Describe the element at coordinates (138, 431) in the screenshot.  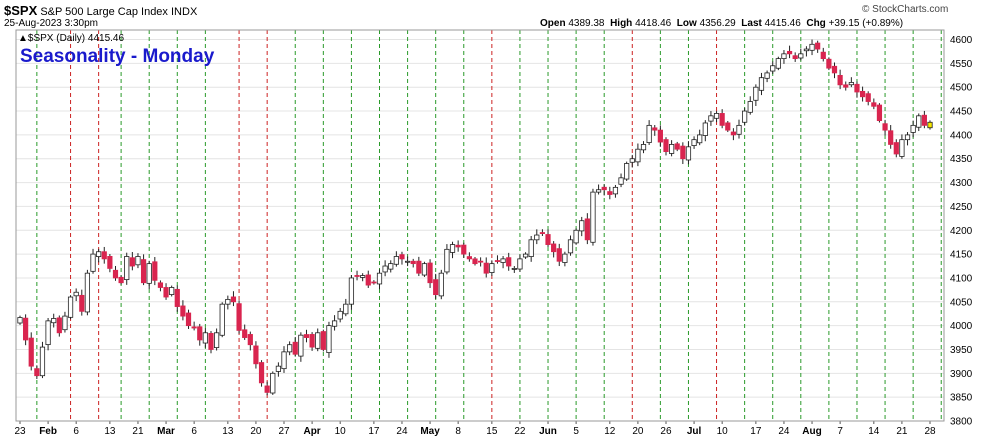
I see `x-tick-label: 21` at that location.